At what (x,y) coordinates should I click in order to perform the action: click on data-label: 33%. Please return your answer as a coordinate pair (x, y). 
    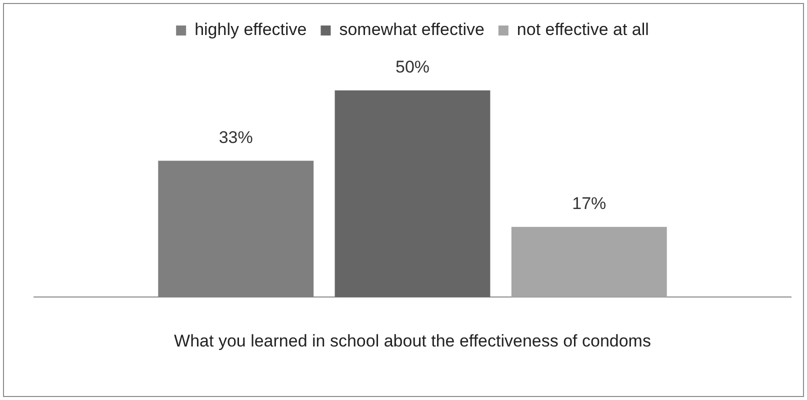
    Looking at the image, I should click on (235, 137).